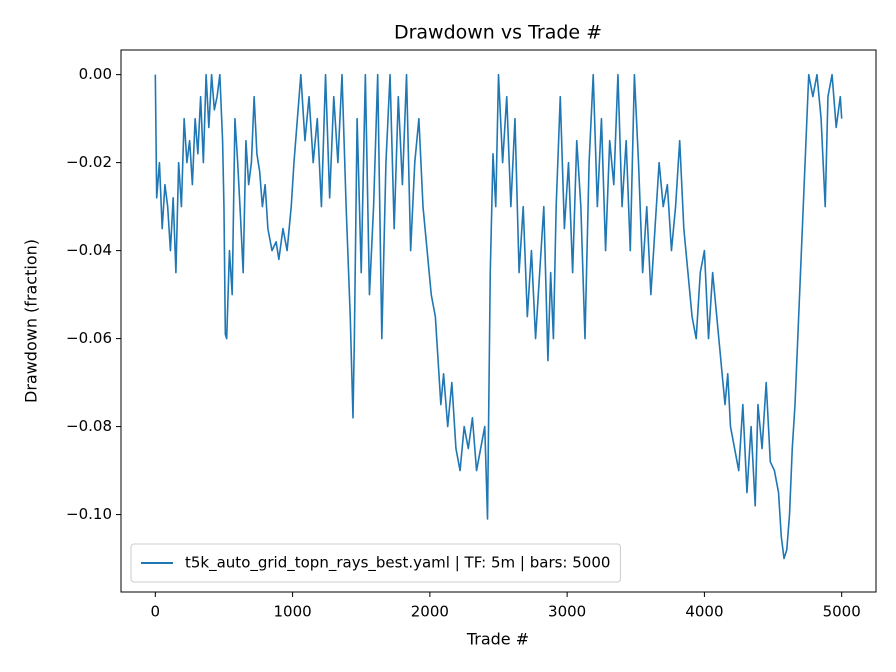  Describe the element at coordinates (31, 321) in the screenshot. I see `y-axis-label: Drawdown (fraction)` at that location.